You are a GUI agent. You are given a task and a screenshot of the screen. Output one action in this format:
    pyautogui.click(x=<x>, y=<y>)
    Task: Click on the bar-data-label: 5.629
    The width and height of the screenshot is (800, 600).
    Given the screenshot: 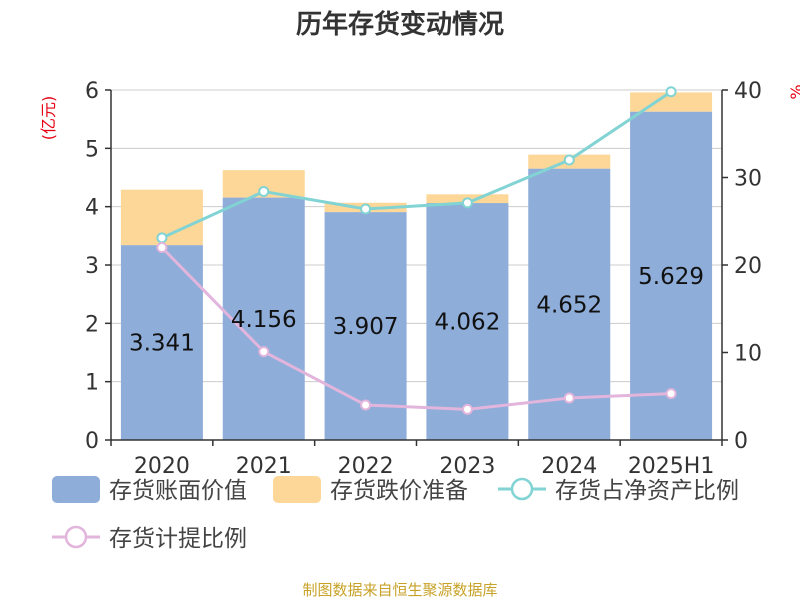 What is the action you would take?
    pyautogui.click(x=671, y=277)
    